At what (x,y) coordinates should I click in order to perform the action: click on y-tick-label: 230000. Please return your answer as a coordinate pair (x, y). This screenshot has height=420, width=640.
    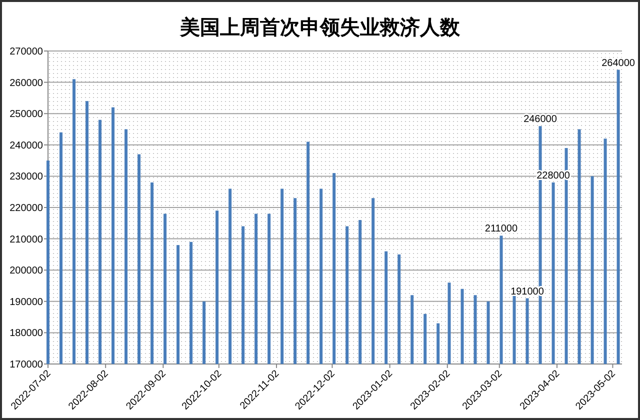
    Looking at the image, I should click on (27, 177).